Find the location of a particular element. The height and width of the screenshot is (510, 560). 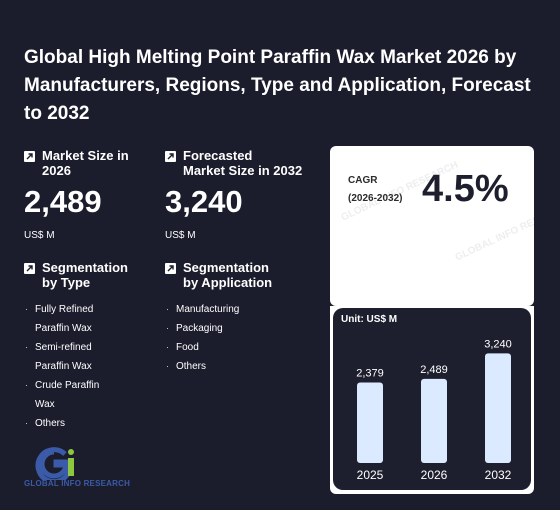

company-logo: GLOBAL INFO RESEARCH is located at coordinates (84, 469).